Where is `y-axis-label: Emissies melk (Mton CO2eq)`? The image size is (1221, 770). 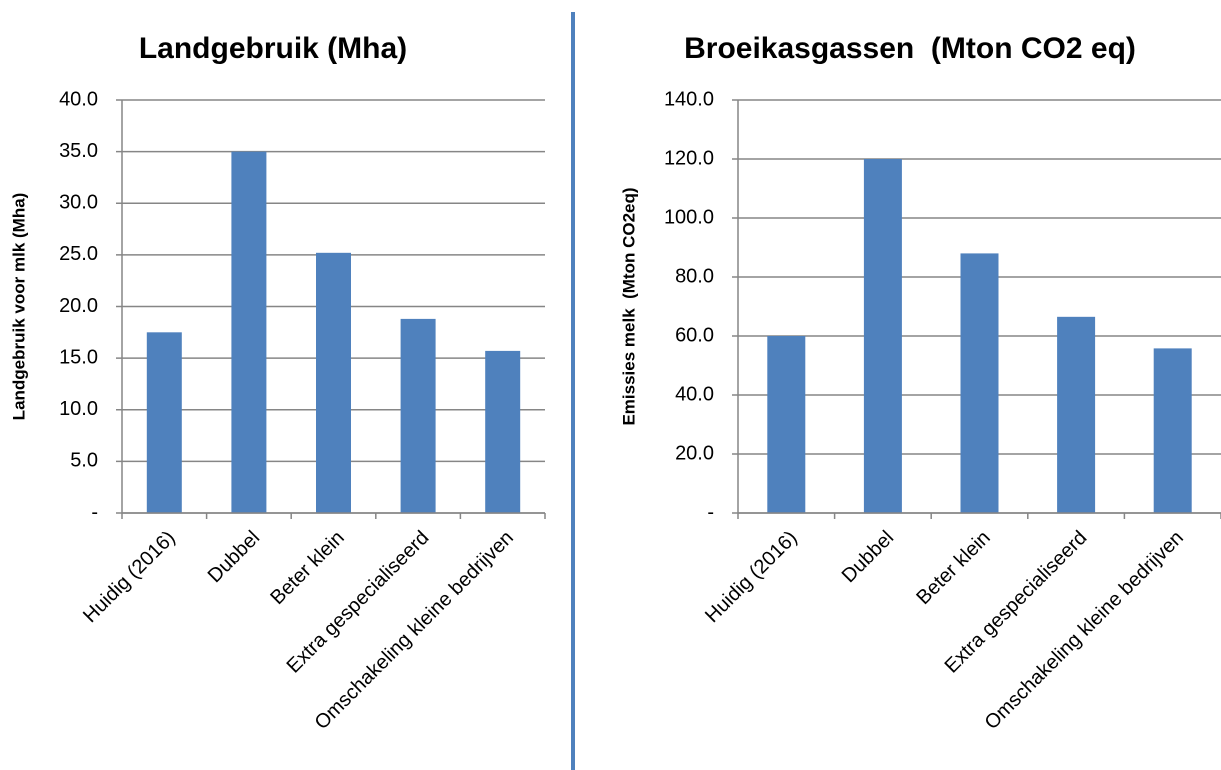 y-axis-label: Emissies melk (Mton CO2eq) is located at coordinates (628, 306).